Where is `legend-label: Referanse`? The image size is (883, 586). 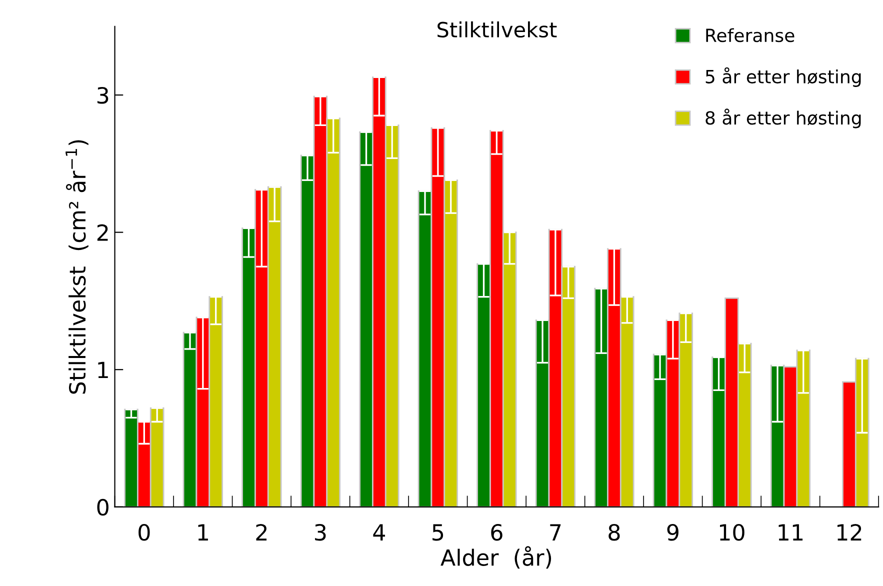
legend-label: Referanse is located at coordinates (750, 35).